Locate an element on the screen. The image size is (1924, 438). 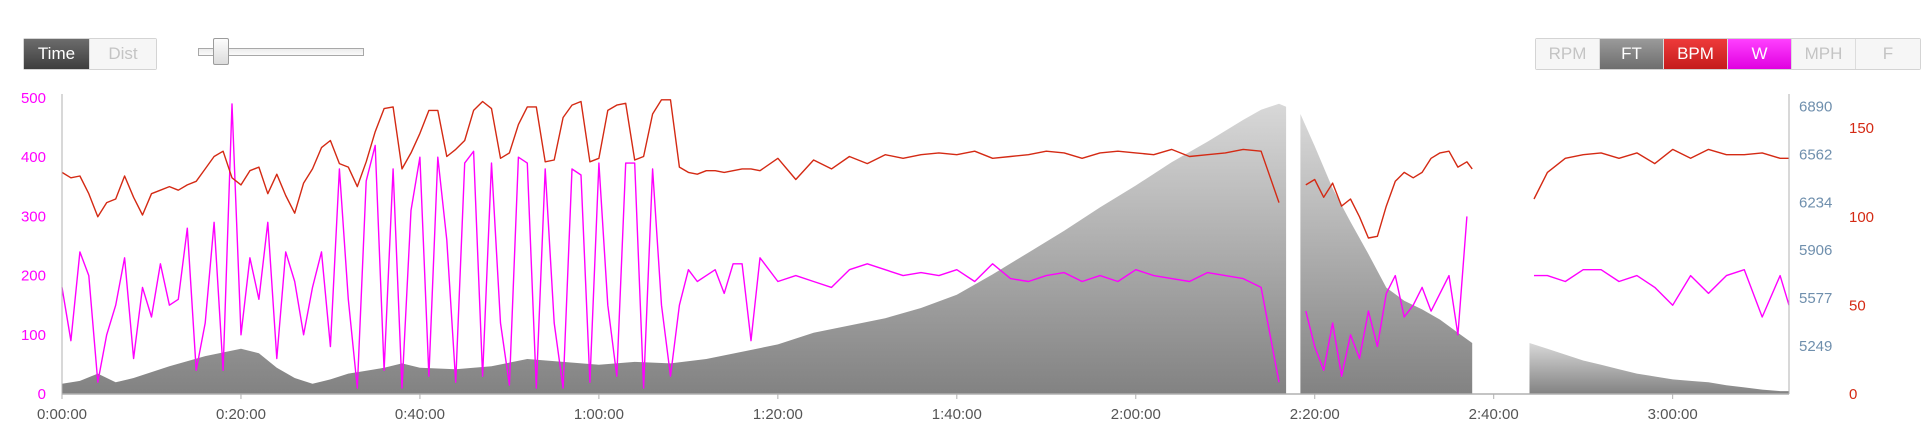
elevation-tick-label-1: 5577 is located at coordinates (1815, 298).